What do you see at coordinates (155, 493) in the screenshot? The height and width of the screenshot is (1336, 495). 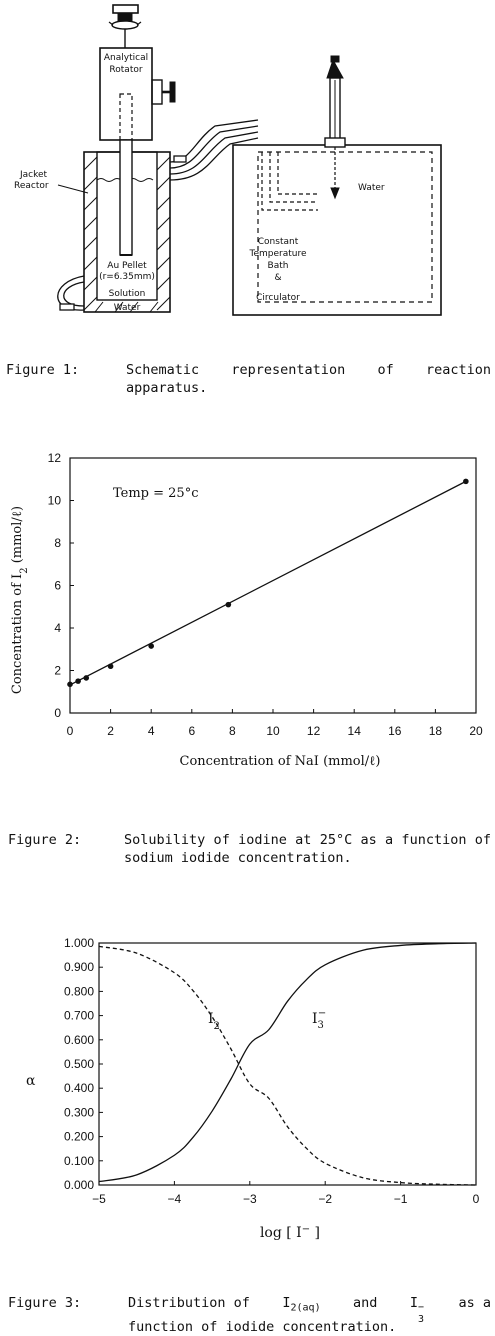 I see `chart-annotation: Temp = 25°c` at bounding box center [155, 493].